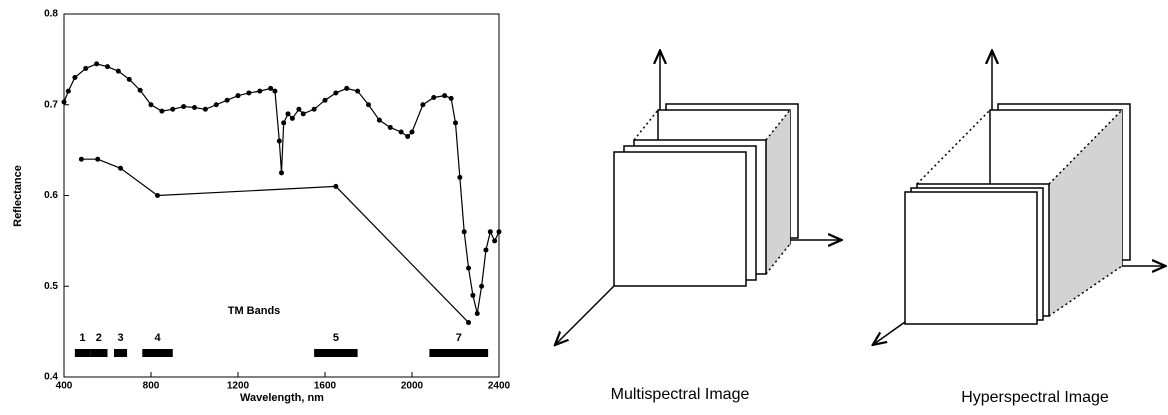 This screenshot has width=1168, height=415. Describe the element at coordinates (120, 338) in the screenshot. I see `band-label: 3` at that location.